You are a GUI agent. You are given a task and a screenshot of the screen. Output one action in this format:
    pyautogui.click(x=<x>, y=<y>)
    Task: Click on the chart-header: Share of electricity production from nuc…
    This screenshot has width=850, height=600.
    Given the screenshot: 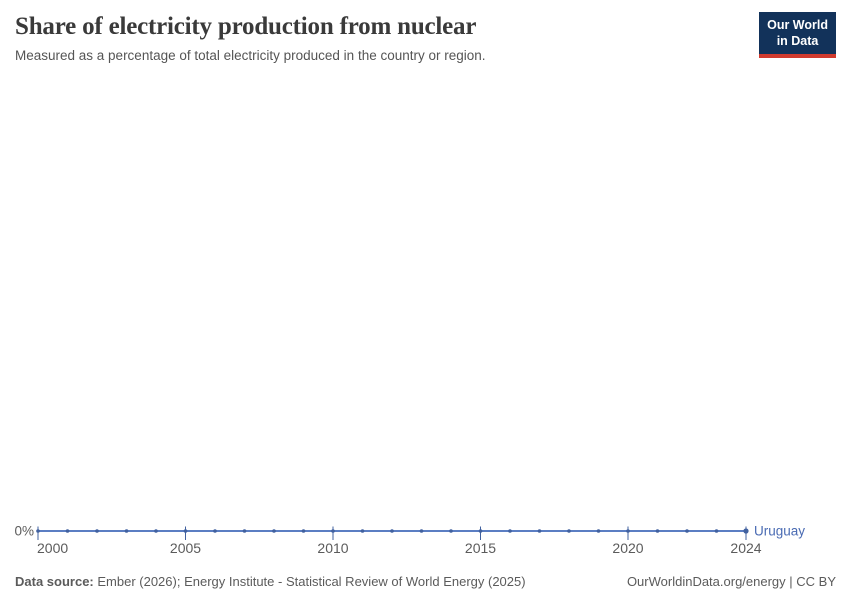 What is the action you would take?
    pyautogui.click(x=377, y=38)
    